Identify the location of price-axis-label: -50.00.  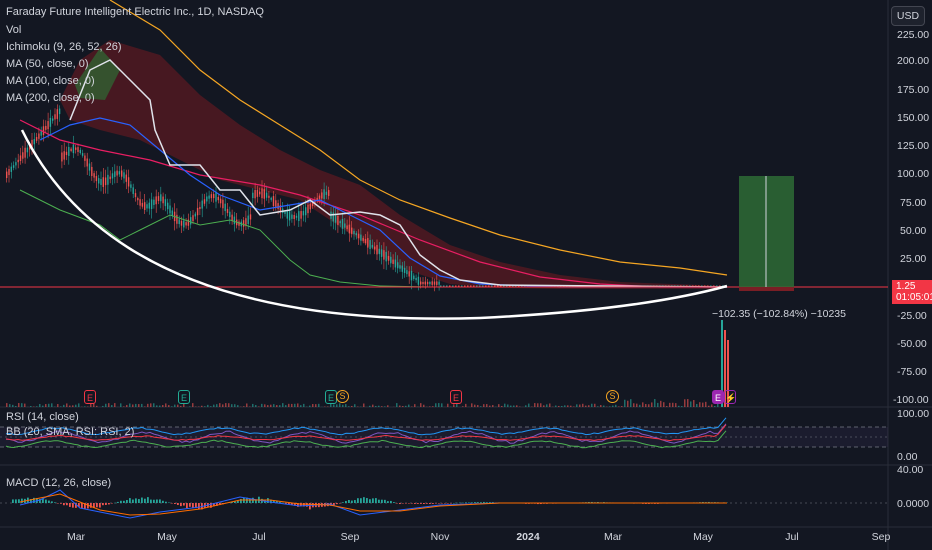
(912, 344).